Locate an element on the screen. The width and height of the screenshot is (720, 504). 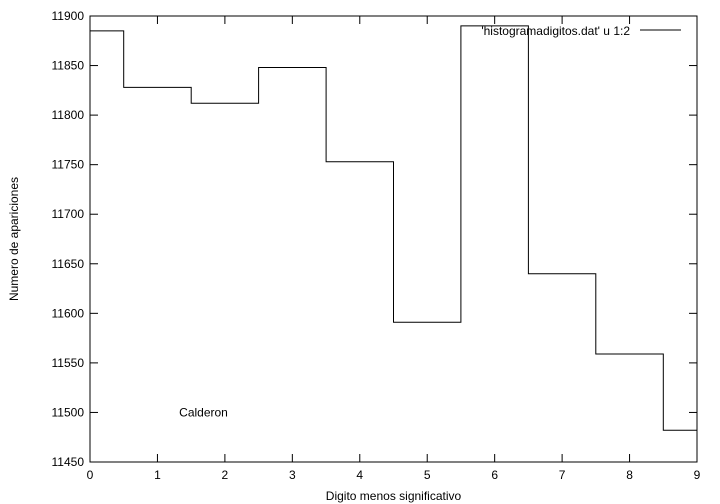
x-tick-label: 0 is located at coordinates (90, 475).